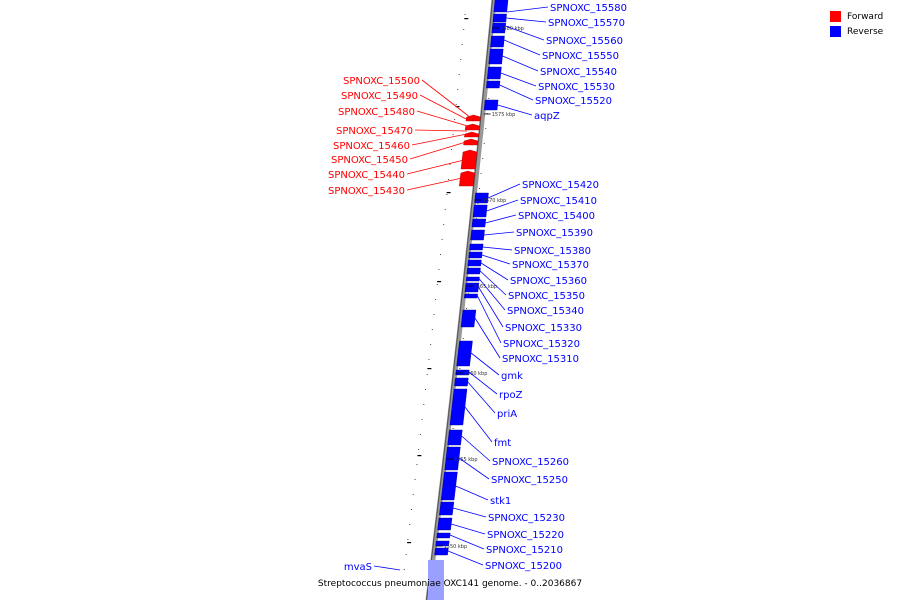 The width and height of the screenshot is (900, 600). What do you see at coordinates (523, 566) in the screenshot?
I see `reverse-gene-label: SPNOXC_15200` at bounding box center [523, 566].